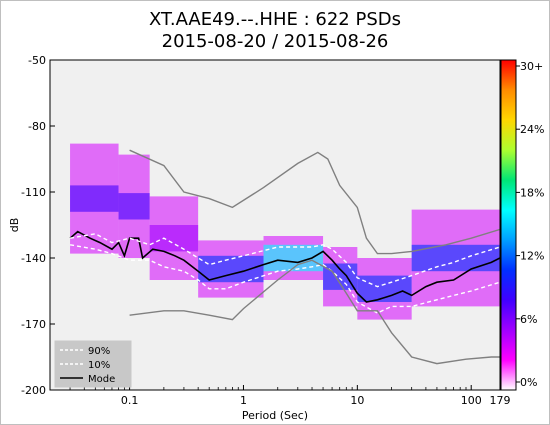 The height and width of the screenshot is (425, 550). Describe the element at coordinates (275, 41) in the screenshot. I see `chart-subtitle: 2015-08-20 / 2015-08-26` at that location.